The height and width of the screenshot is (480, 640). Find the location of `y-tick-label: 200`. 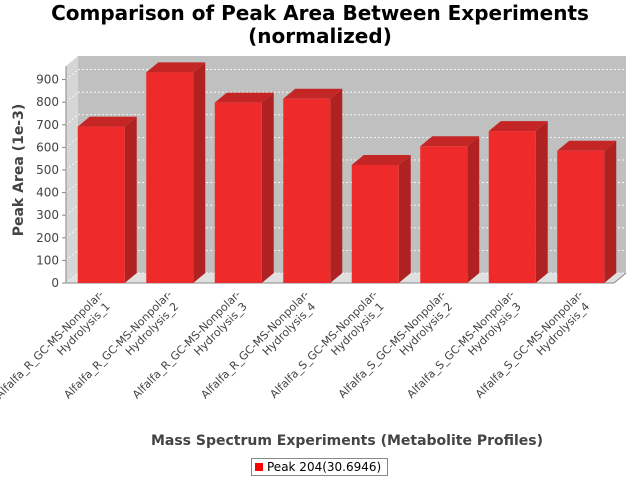

y-tick-label: 200 is located at coordinates (47, 238).